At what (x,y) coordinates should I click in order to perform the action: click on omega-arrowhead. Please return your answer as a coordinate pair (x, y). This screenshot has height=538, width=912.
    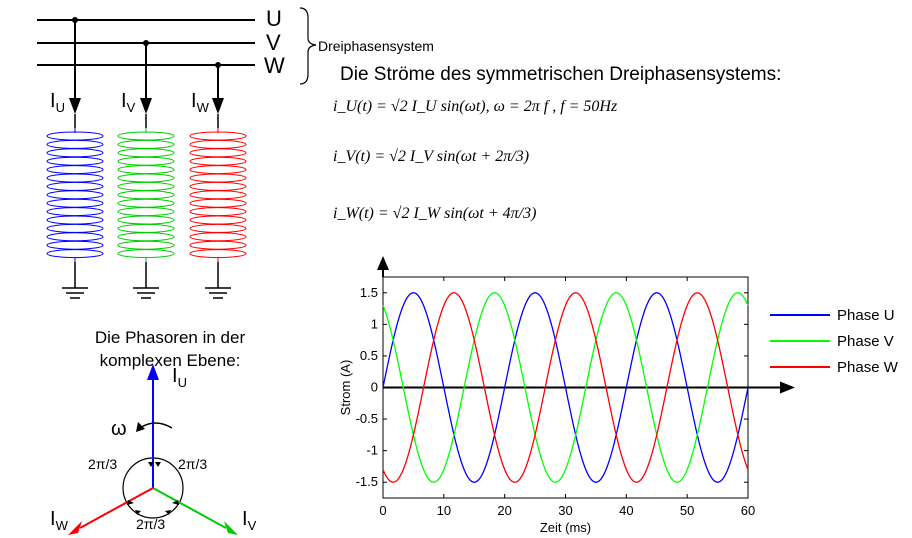
    Looking at the image, I should click on (140, 427).